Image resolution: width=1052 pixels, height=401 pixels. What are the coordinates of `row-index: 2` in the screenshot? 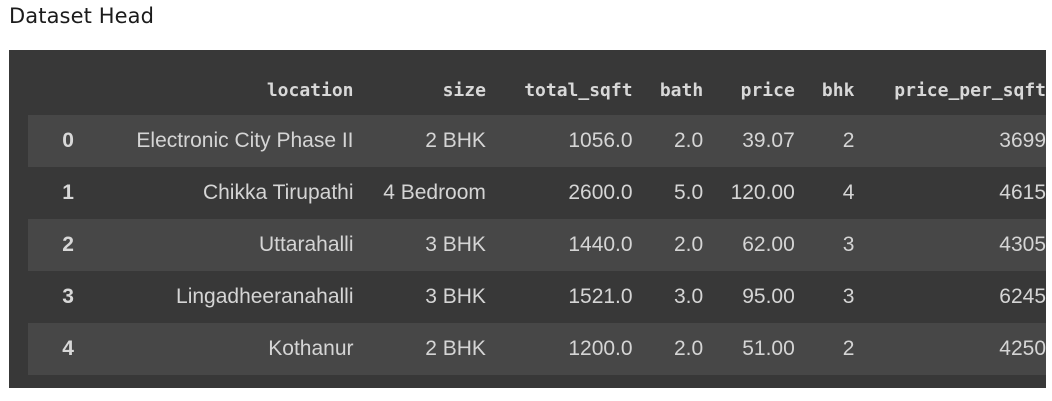 It's located at (68, 244).